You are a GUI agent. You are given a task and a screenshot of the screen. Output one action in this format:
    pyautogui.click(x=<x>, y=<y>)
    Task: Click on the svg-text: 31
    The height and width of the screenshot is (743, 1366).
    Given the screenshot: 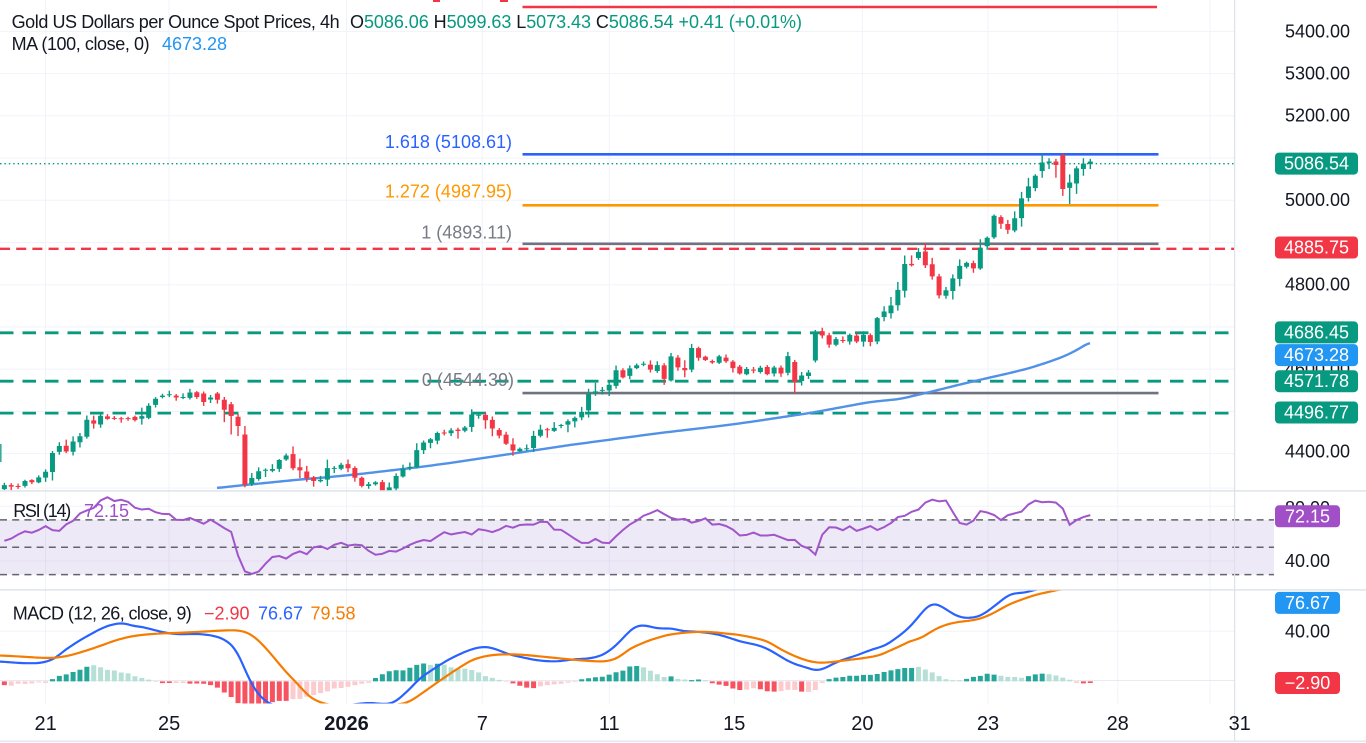 What is the action you would take?
    pyautogui.click(x=1240, y=724)
    